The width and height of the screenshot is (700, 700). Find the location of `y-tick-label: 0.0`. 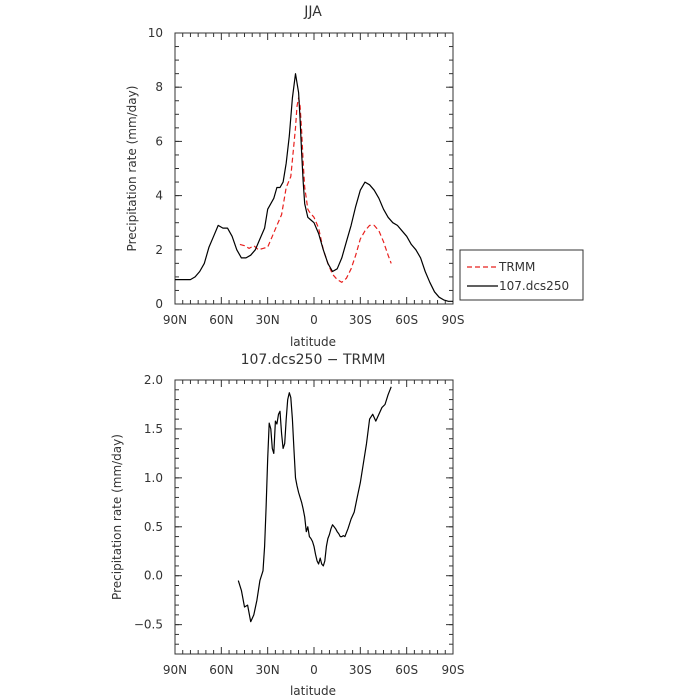

y-tick-label: 0.0 is located at coordinates (153, 576).